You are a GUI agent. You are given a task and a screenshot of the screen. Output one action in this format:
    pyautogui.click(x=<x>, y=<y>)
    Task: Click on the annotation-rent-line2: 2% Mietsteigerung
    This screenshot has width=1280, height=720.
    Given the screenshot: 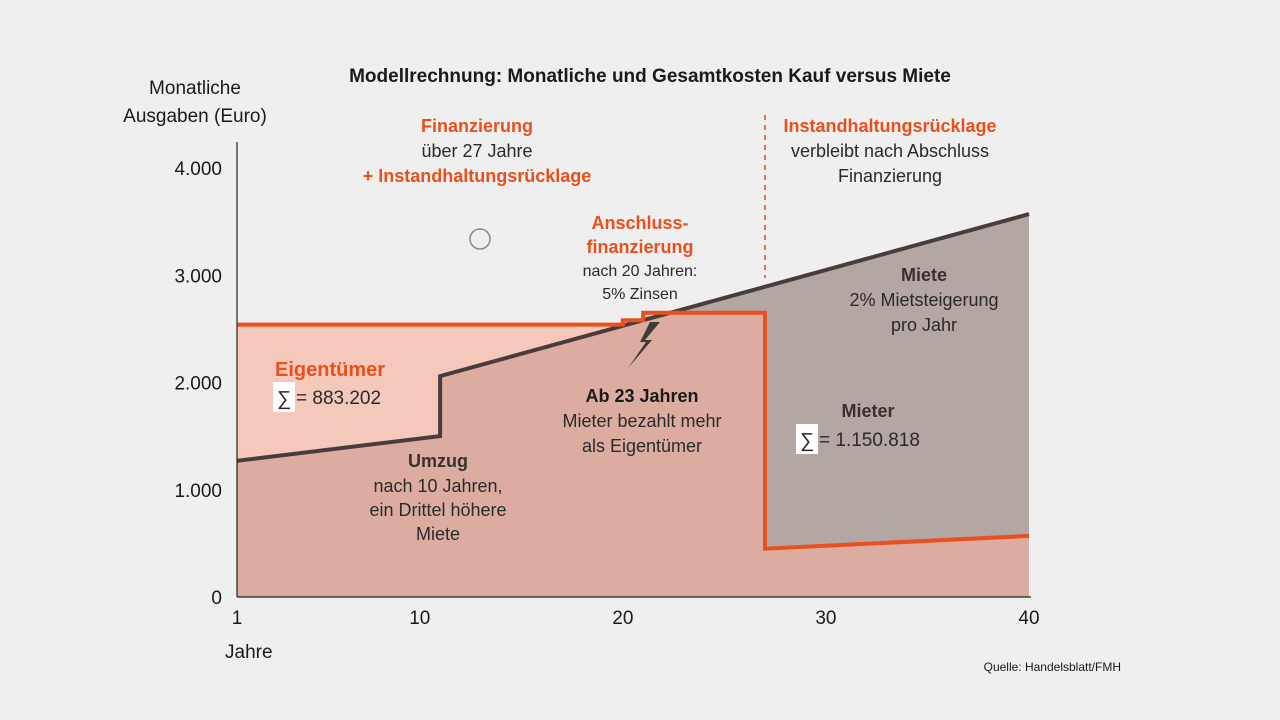 What is the action you would take?
    pyautogui.click(x=923, y=300)
    